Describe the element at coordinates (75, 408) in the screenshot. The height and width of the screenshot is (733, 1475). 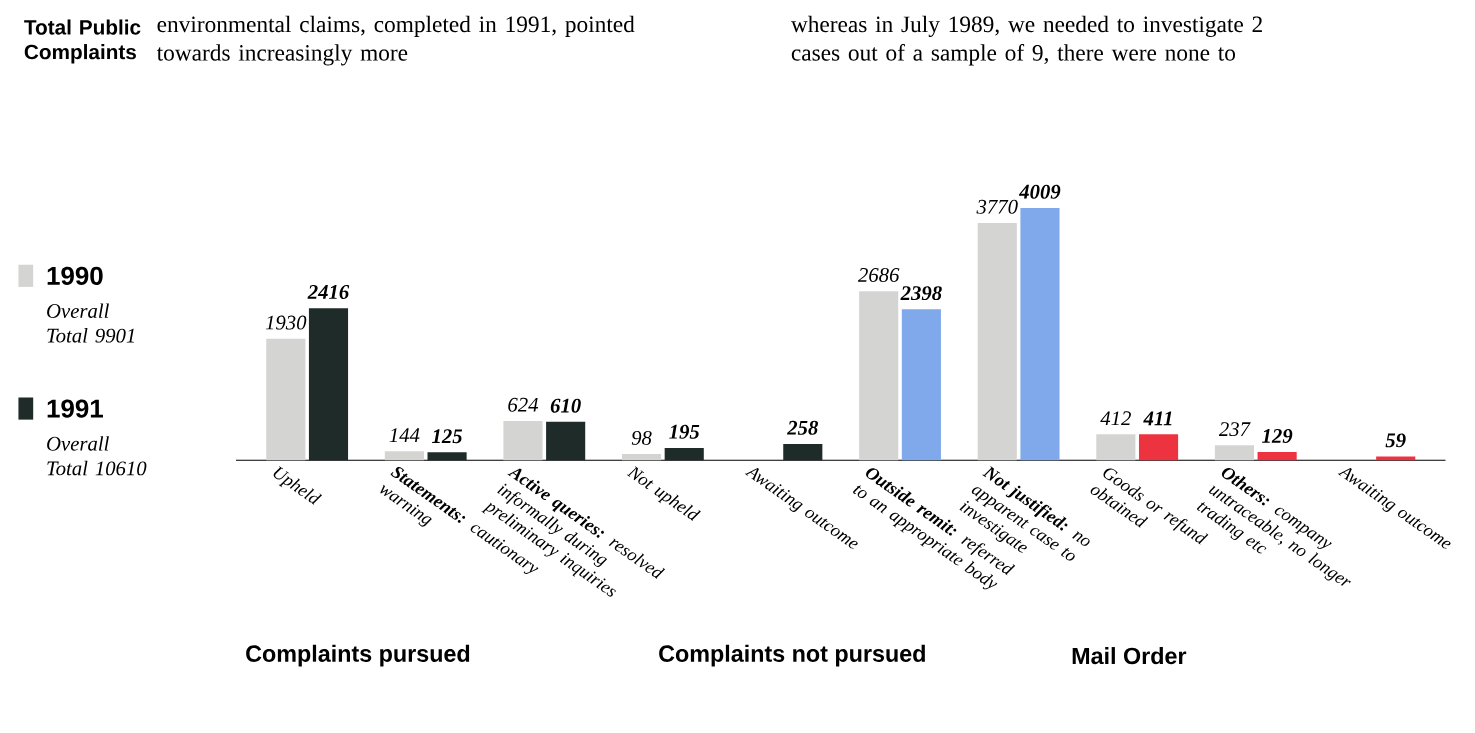
I see `legend-label: 1991` at that location.